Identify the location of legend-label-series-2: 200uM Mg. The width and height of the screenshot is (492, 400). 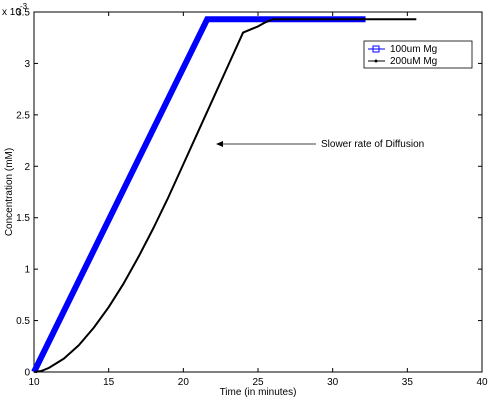
(413, 61).